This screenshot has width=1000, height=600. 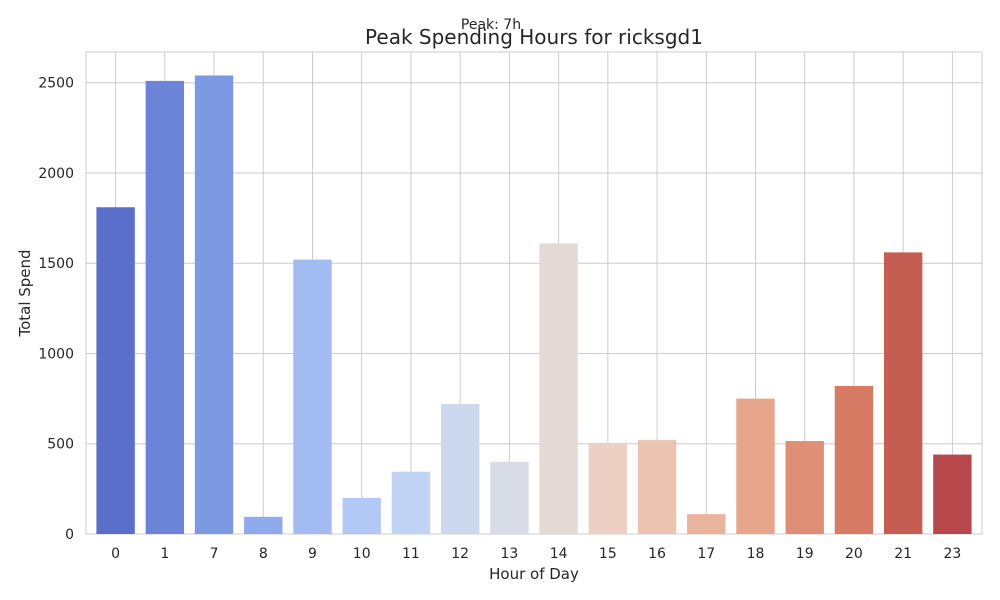 I want to click on x-axis-label: Hour of Day, so click(x=534, y=574).